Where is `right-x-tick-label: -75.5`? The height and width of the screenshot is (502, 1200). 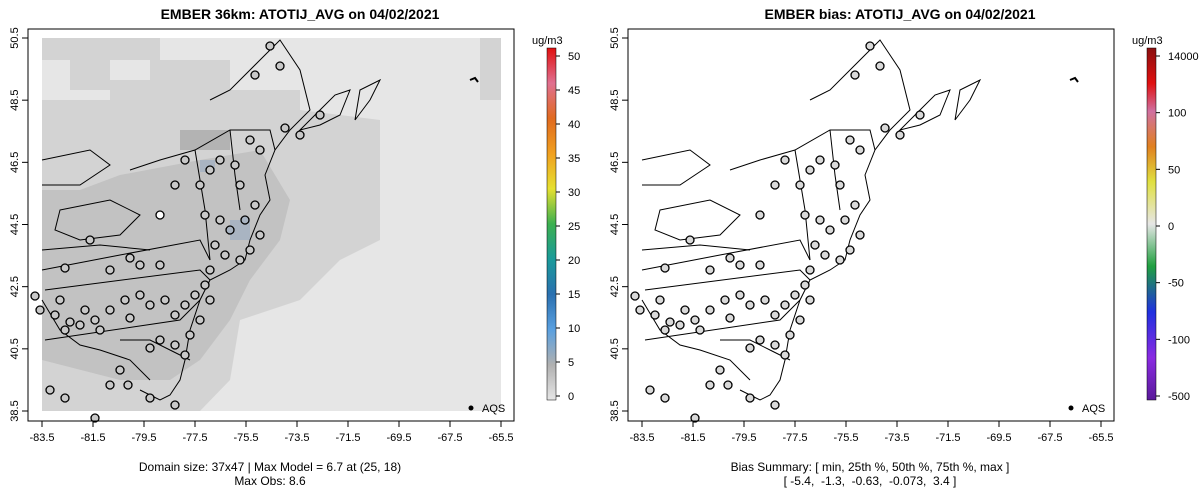 right-x-tick-label: -75.5 is located at coordinates (845, 438).